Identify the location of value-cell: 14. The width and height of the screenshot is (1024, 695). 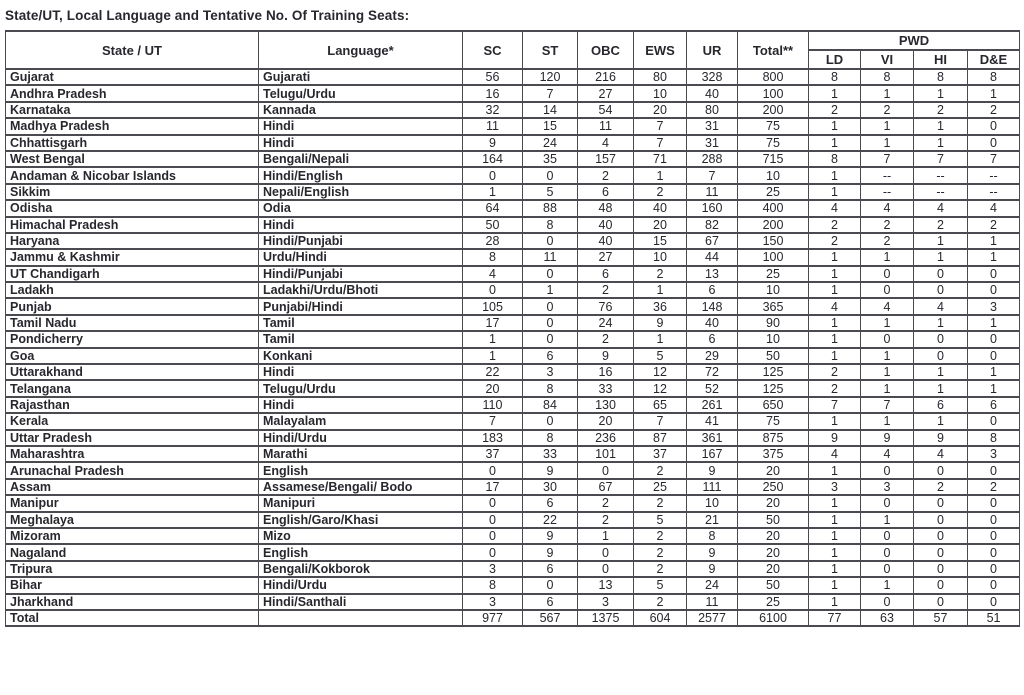
(550, 110).